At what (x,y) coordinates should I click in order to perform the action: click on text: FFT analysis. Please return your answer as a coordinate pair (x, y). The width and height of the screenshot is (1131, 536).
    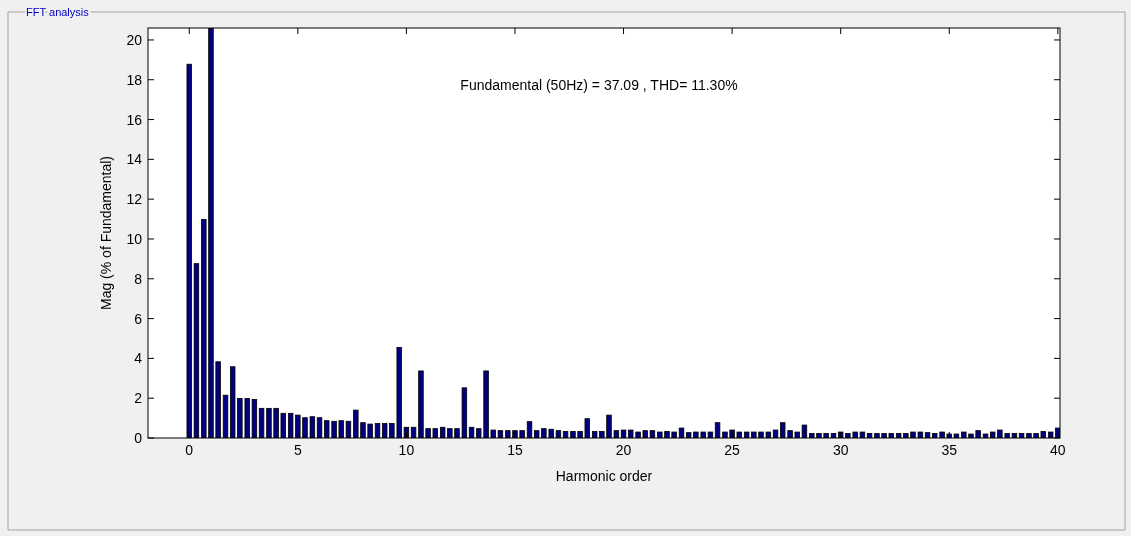
    Looking at the image, I should click on (58, 12).